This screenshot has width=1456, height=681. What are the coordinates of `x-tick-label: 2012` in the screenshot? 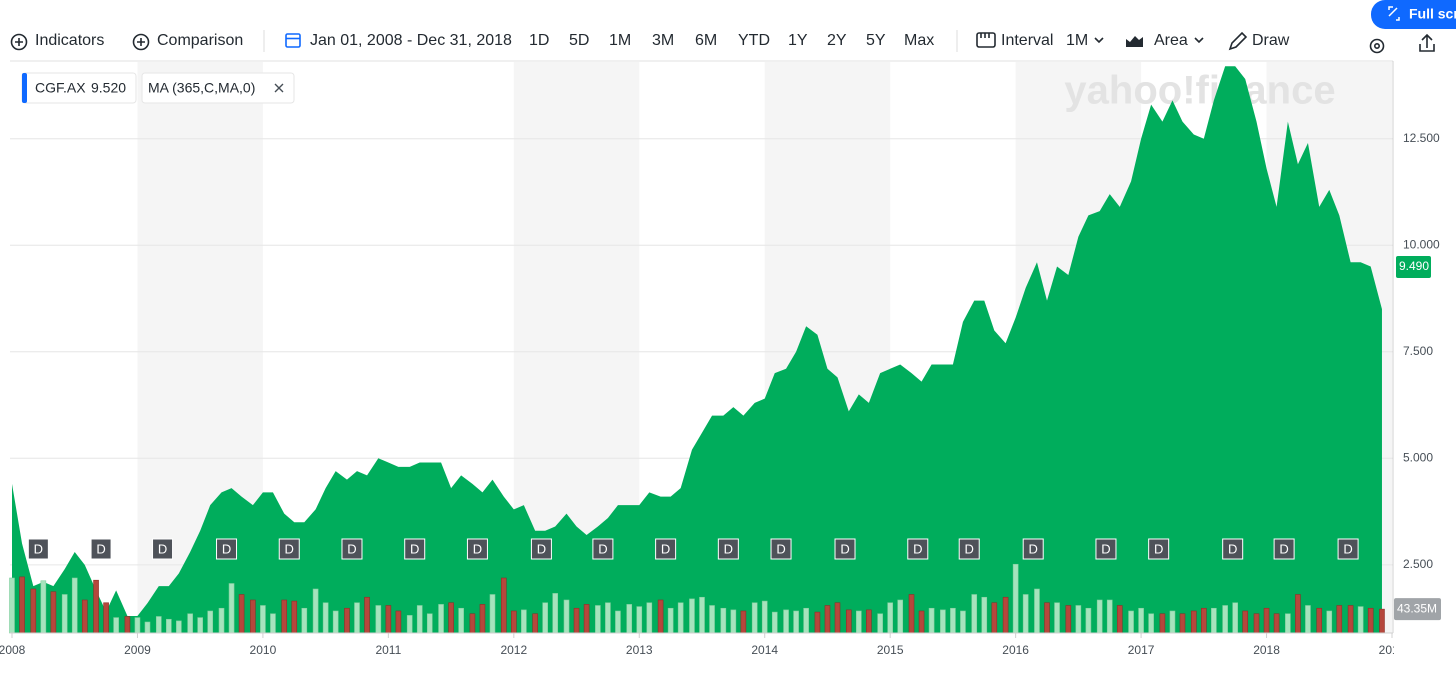 It's located at (513, 650).